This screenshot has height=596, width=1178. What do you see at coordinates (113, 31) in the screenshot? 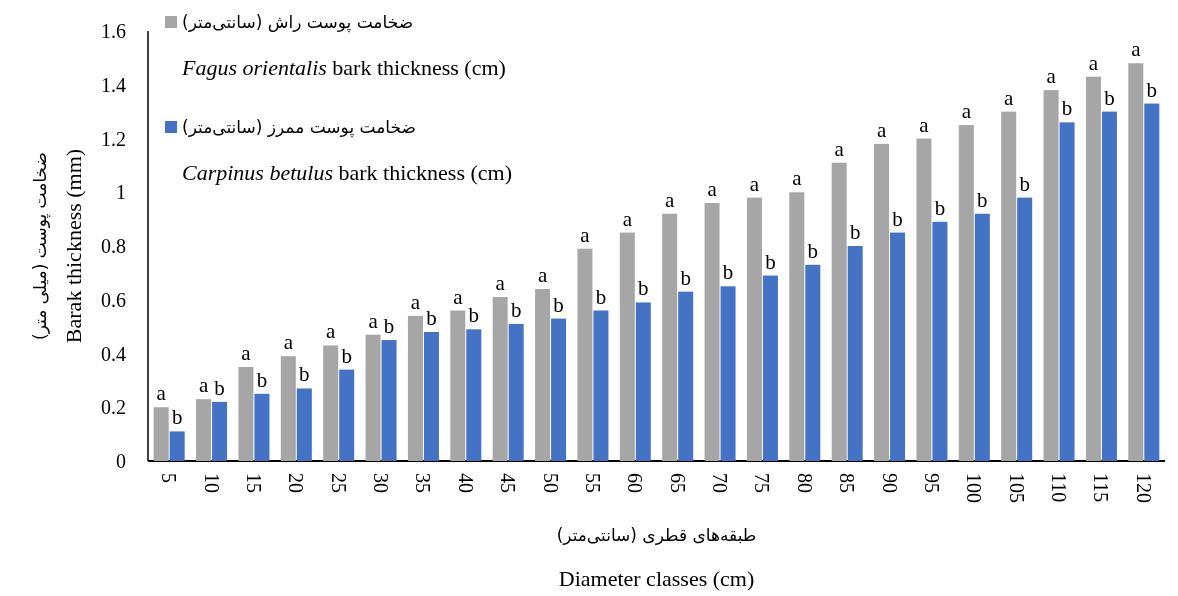
I see `y-tick-label: 1.6` at bounding box center [113, 31].